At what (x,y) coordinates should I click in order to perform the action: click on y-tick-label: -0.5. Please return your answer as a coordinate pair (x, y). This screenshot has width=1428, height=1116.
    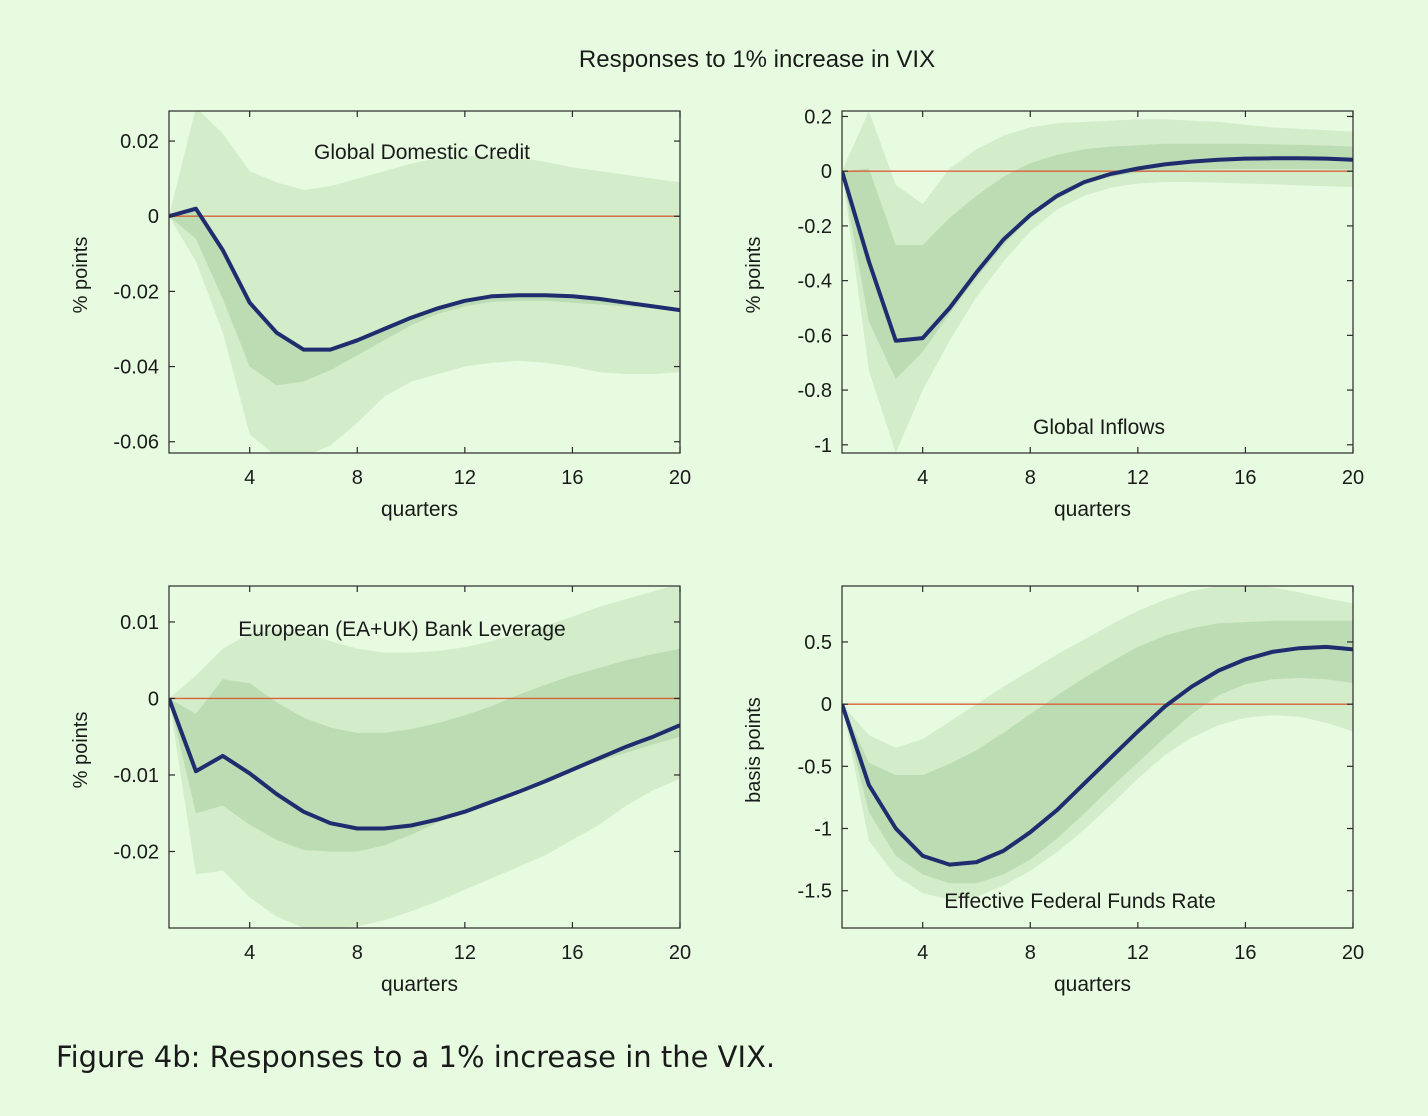
    Looking at the image, I should click on (815, 767).